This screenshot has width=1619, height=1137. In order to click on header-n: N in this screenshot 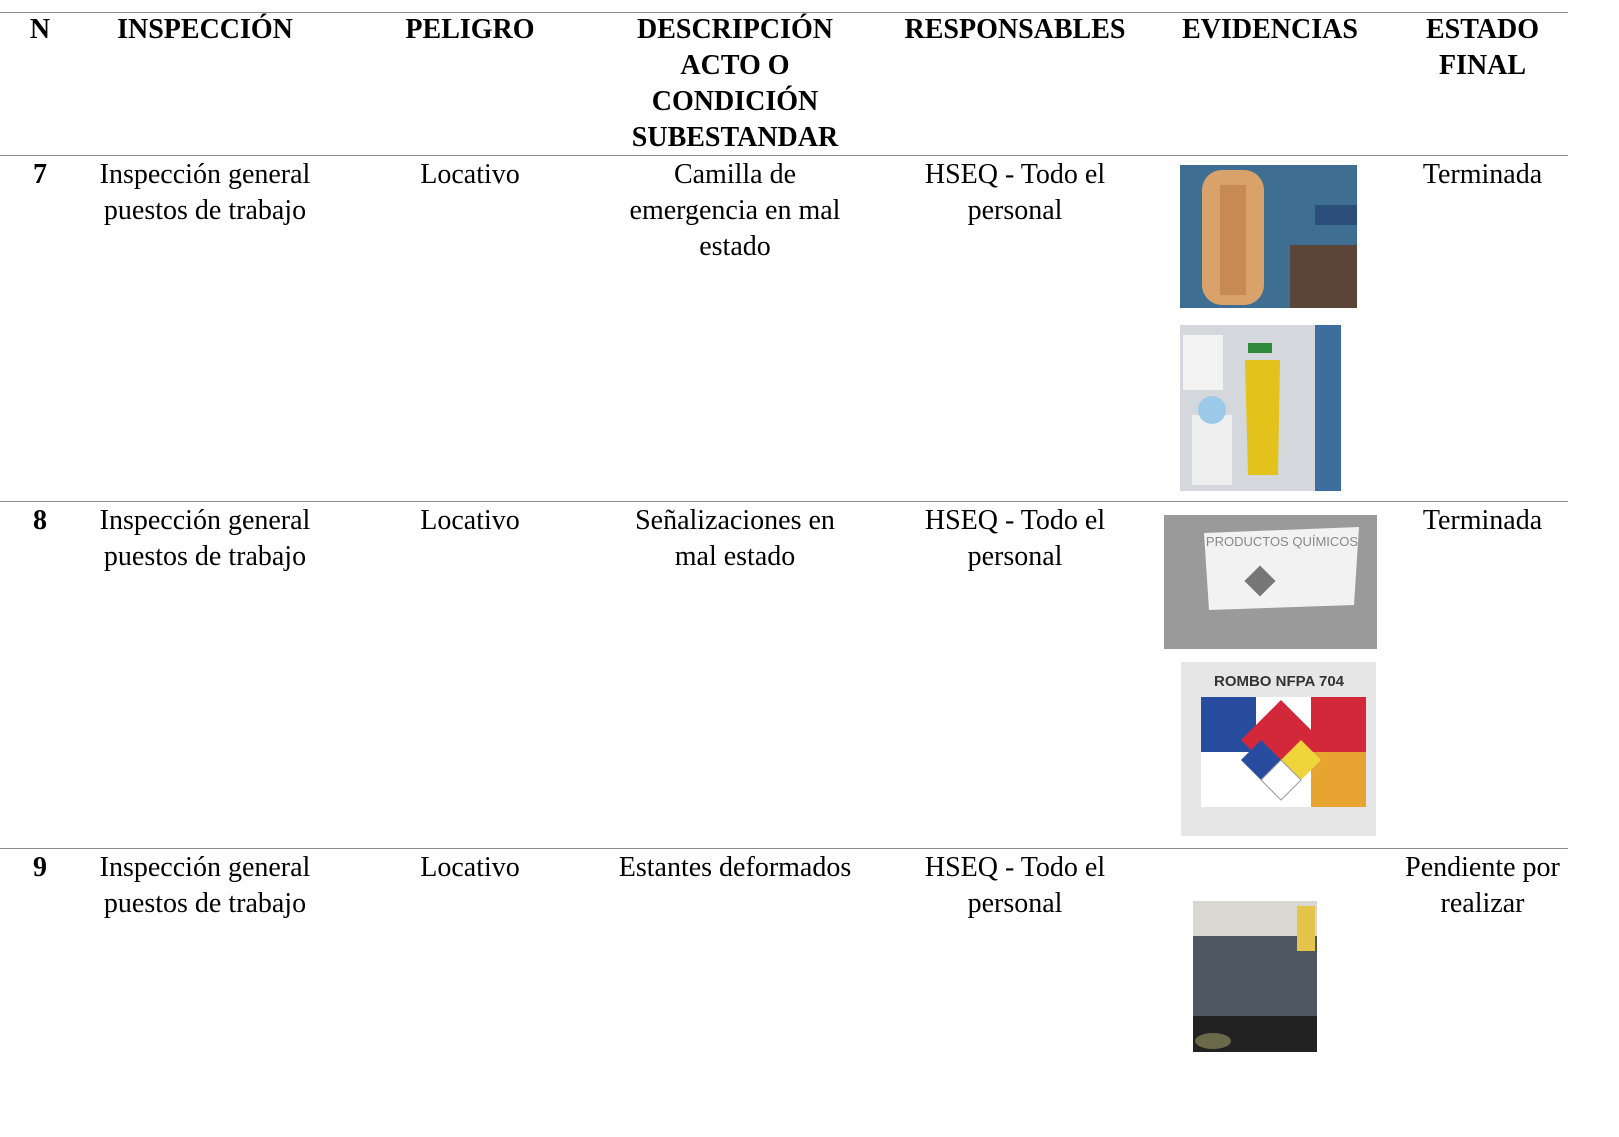, I will do `click(40, 29)`.